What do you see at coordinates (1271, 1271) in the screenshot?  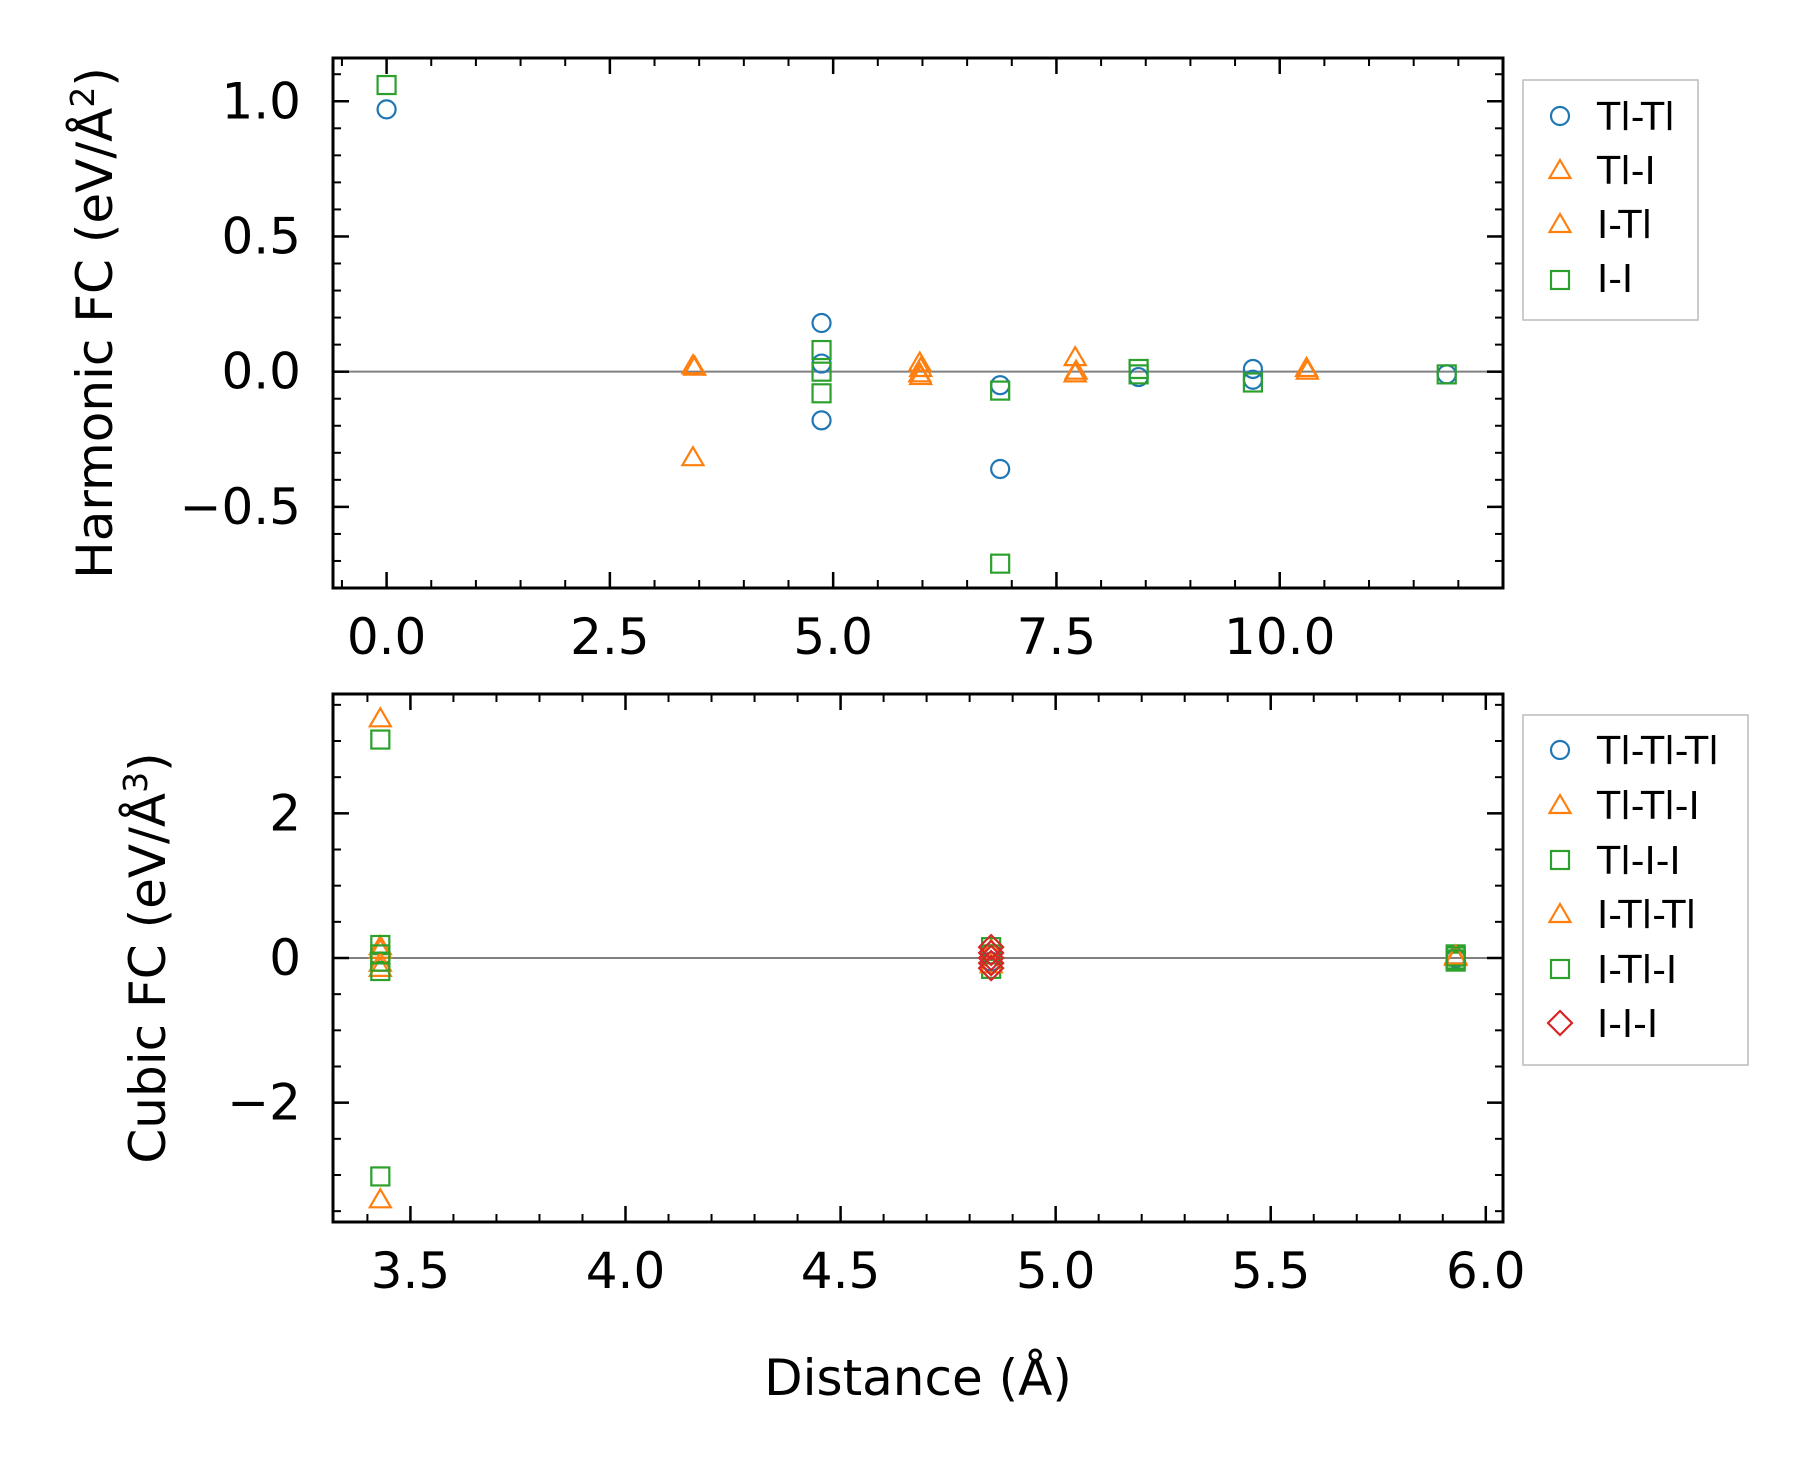 I see `x-tick-label: 5.5` at bounding box center [1271, 1271].